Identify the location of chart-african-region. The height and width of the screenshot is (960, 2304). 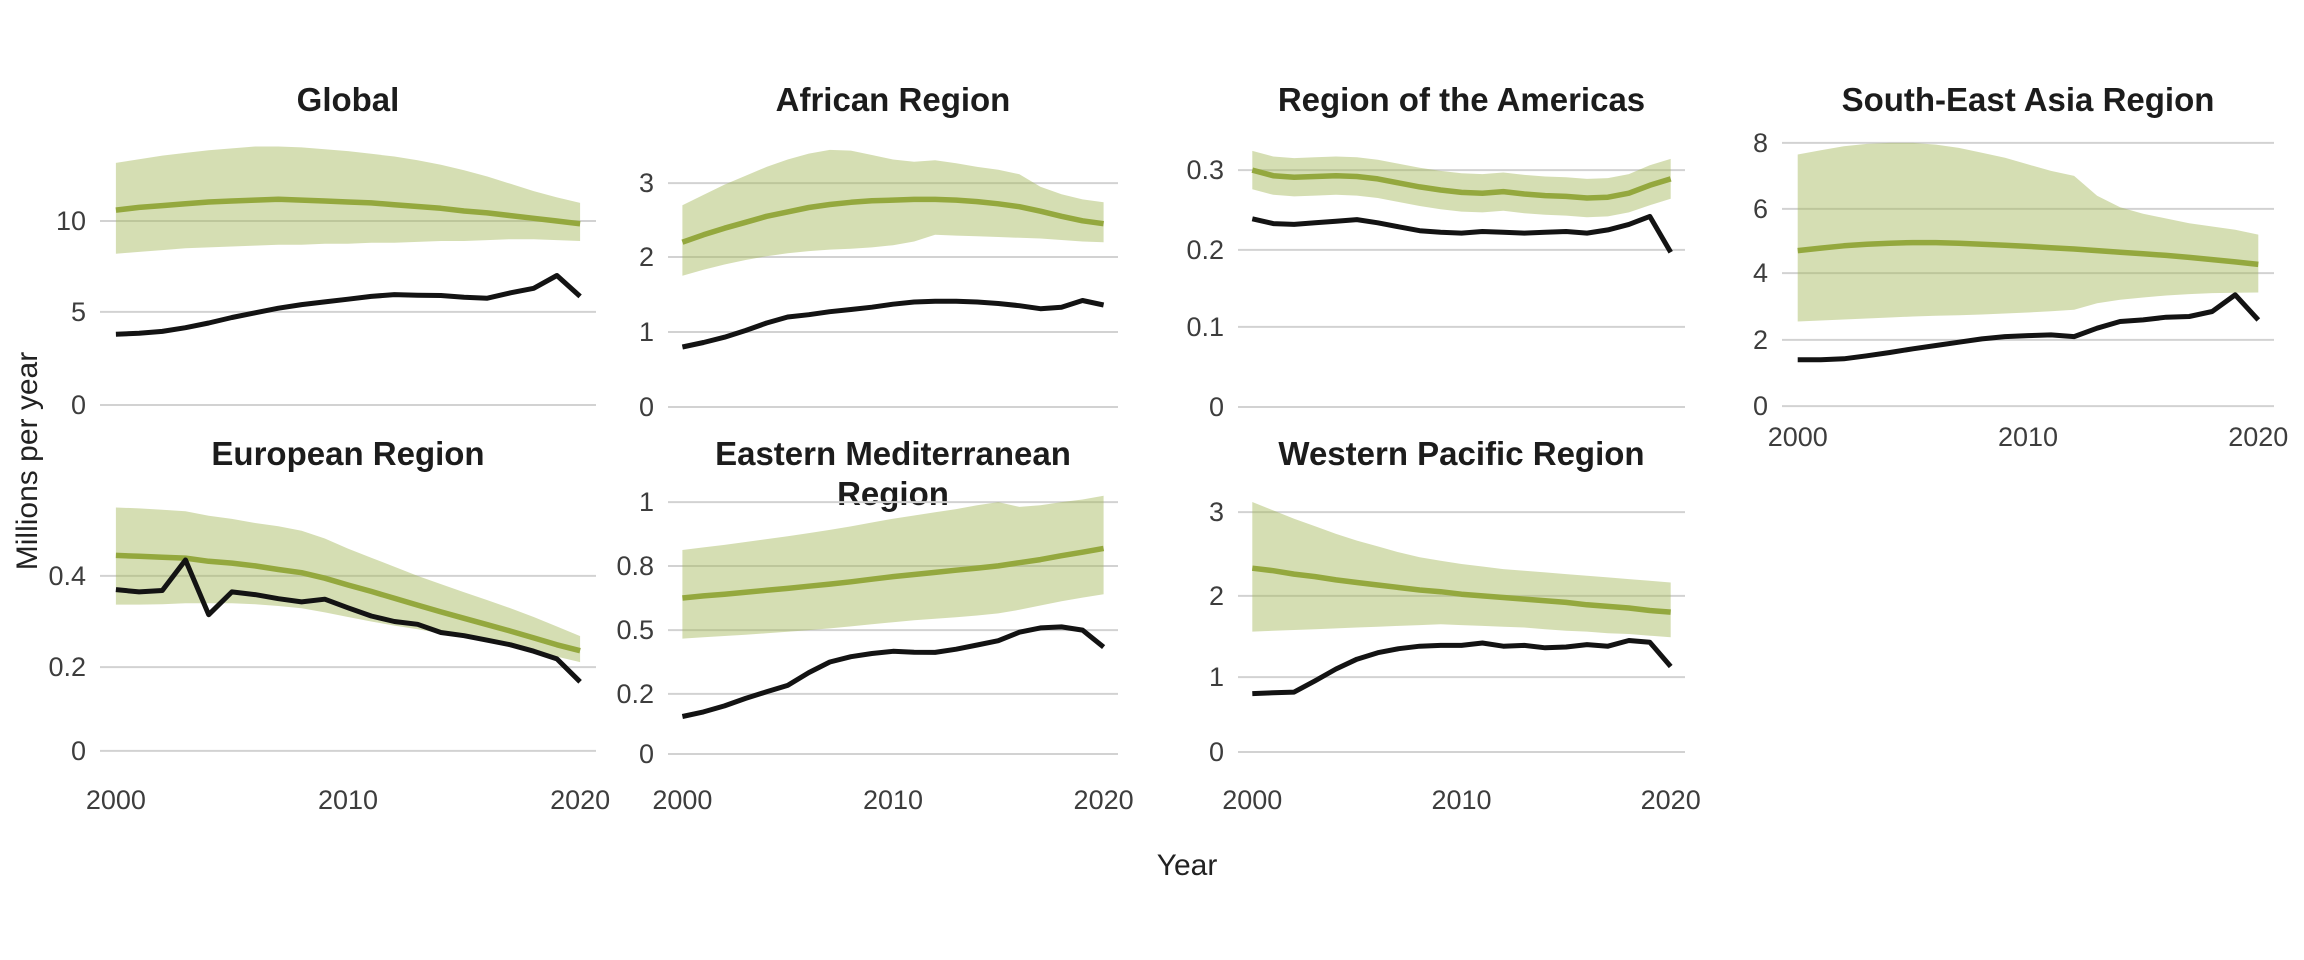
(893, 278).